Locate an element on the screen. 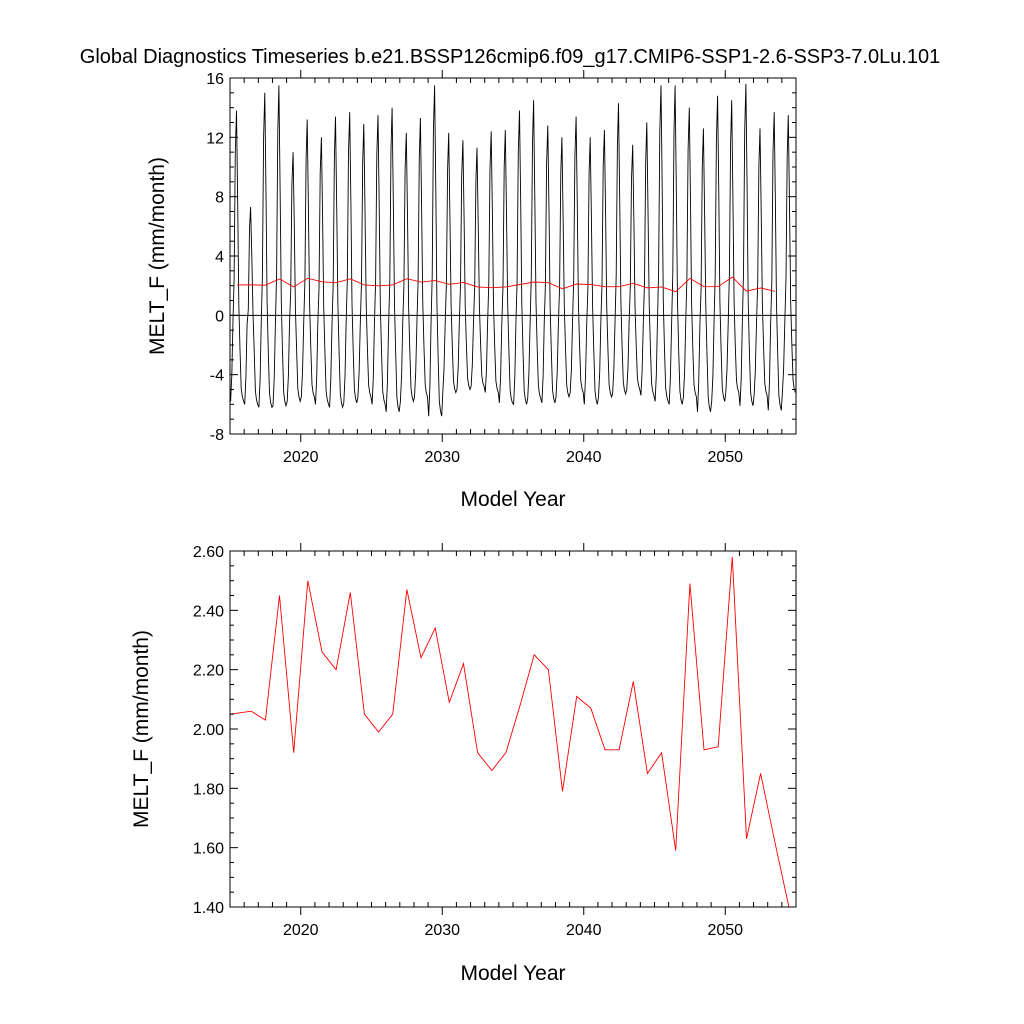  top-ytick-label: -8 is located at coordinates (217, 435).